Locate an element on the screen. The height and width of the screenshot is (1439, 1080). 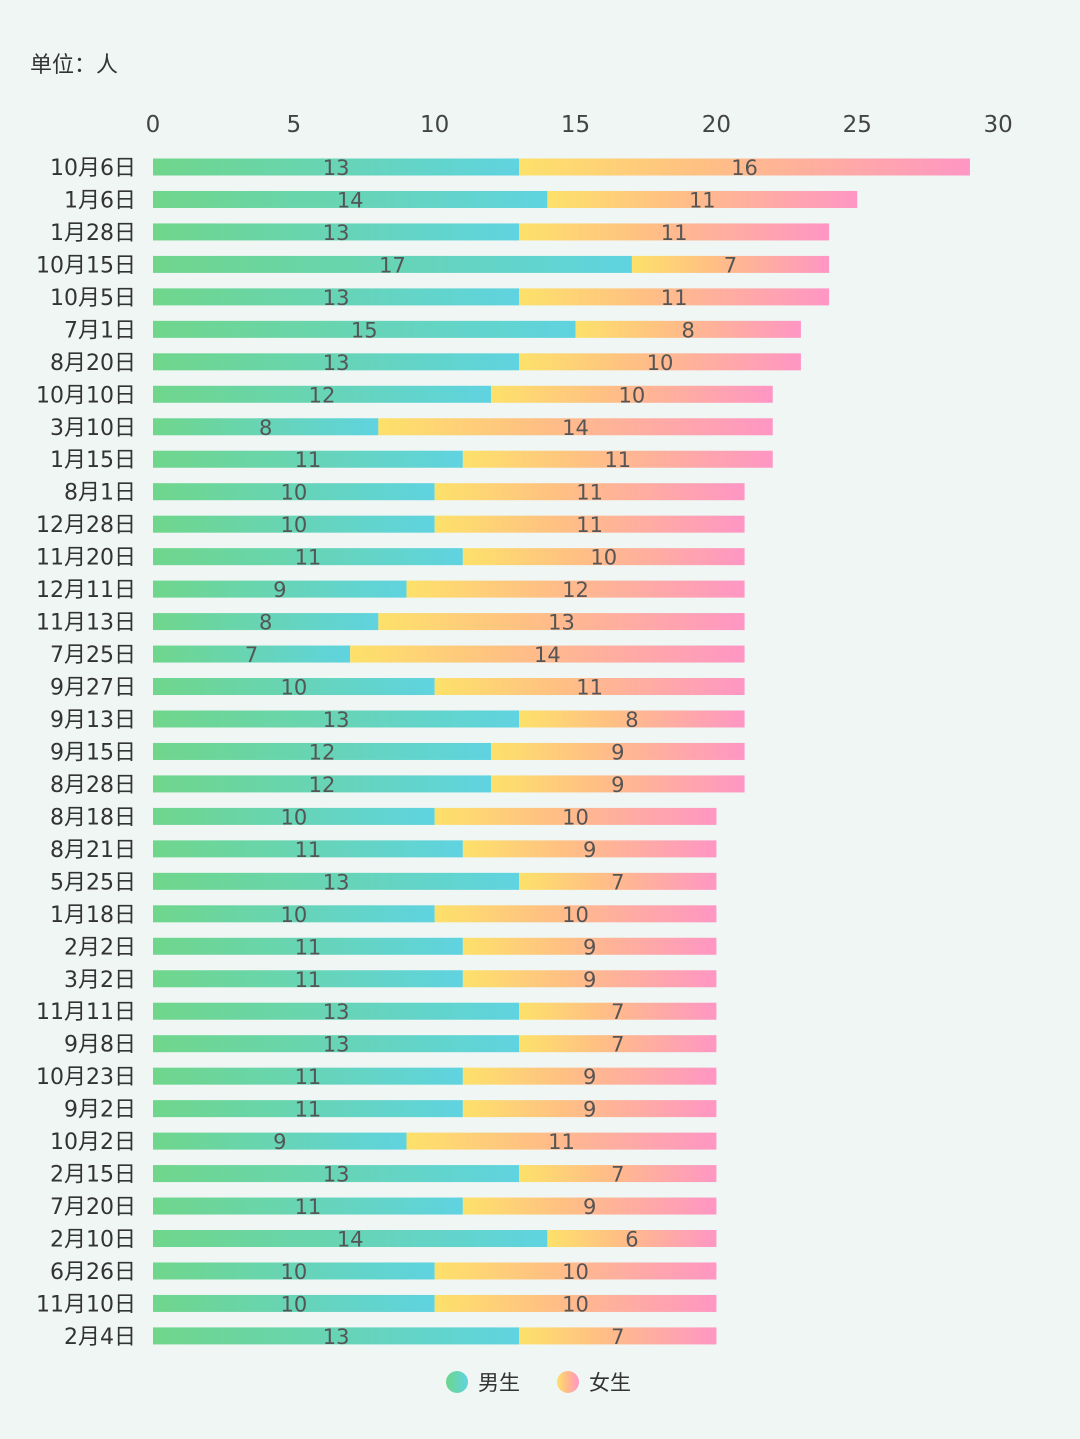
category-label: 8月18日 is located at coordinates (93, 817).